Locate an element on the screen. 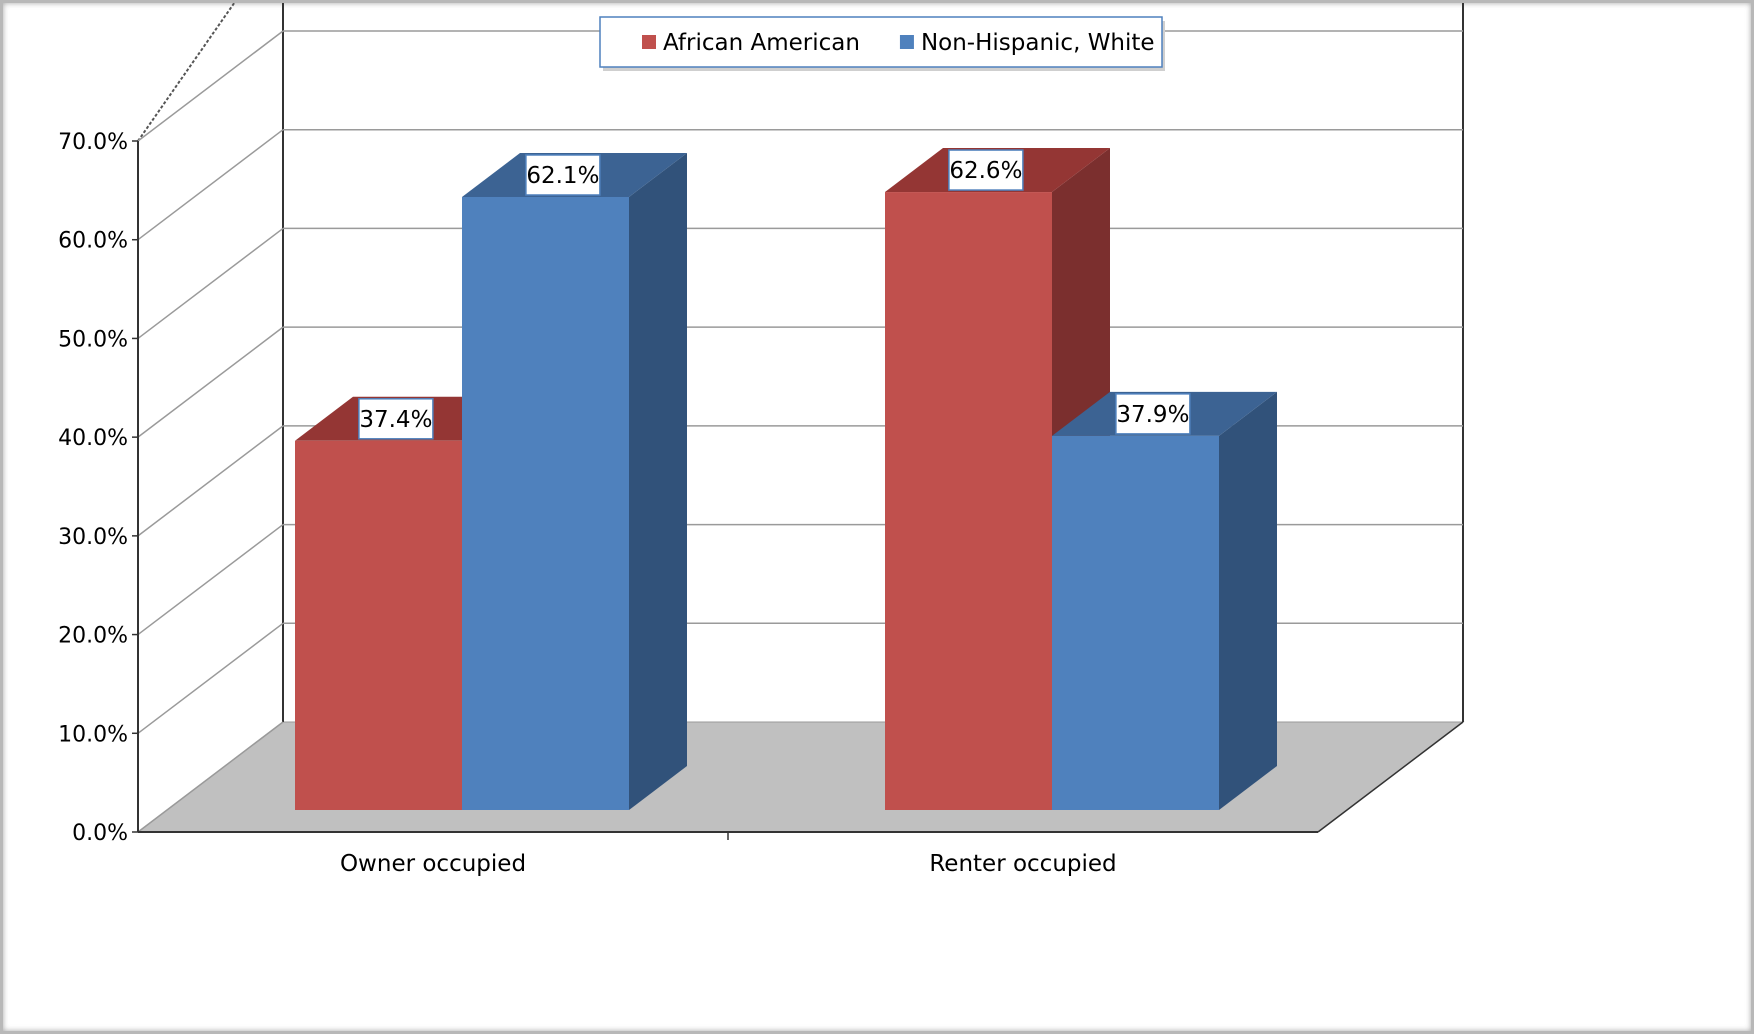  chart-data-labels: 37.4% 62.1% 62.6% 37.9% is located at coordinates (774, 294).